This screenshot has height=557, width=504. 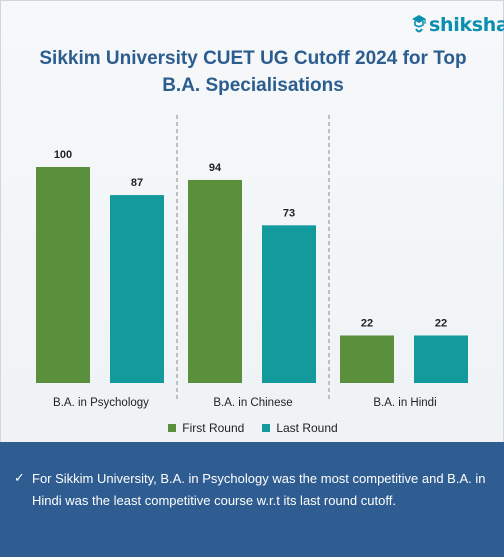 What do you see at coordinates (266, 428) in the screenshot?
I see `legend-swatch-last-round` at bounding box center [266, 428].